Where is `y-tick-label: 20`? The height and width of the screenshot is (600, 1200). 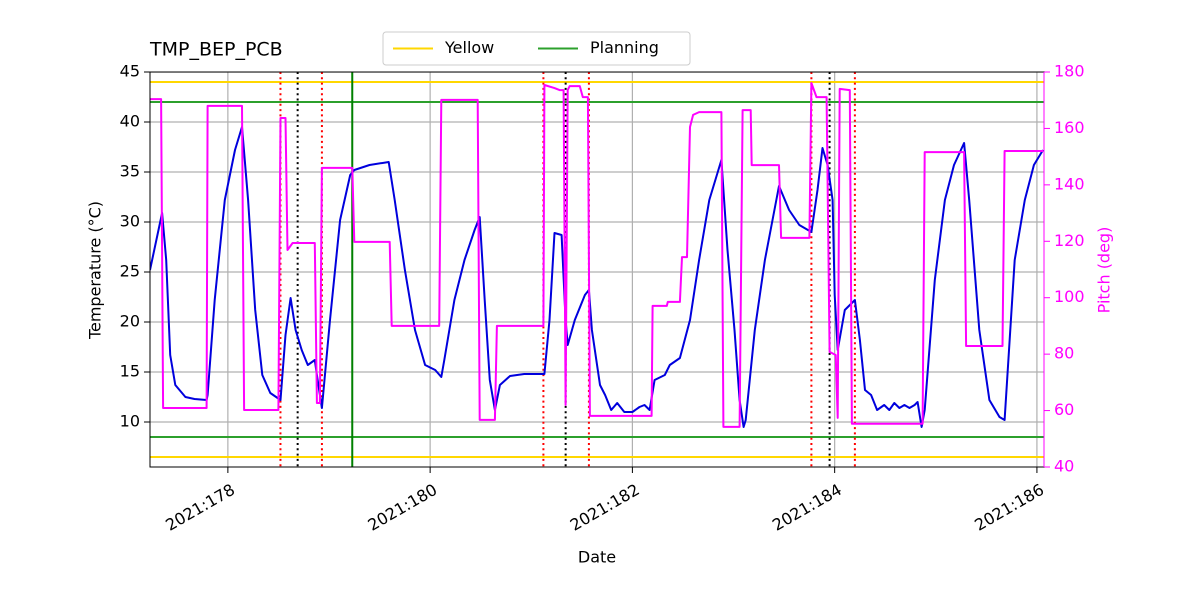 y-tick-label: 20 is located at coordinates (130, 321).